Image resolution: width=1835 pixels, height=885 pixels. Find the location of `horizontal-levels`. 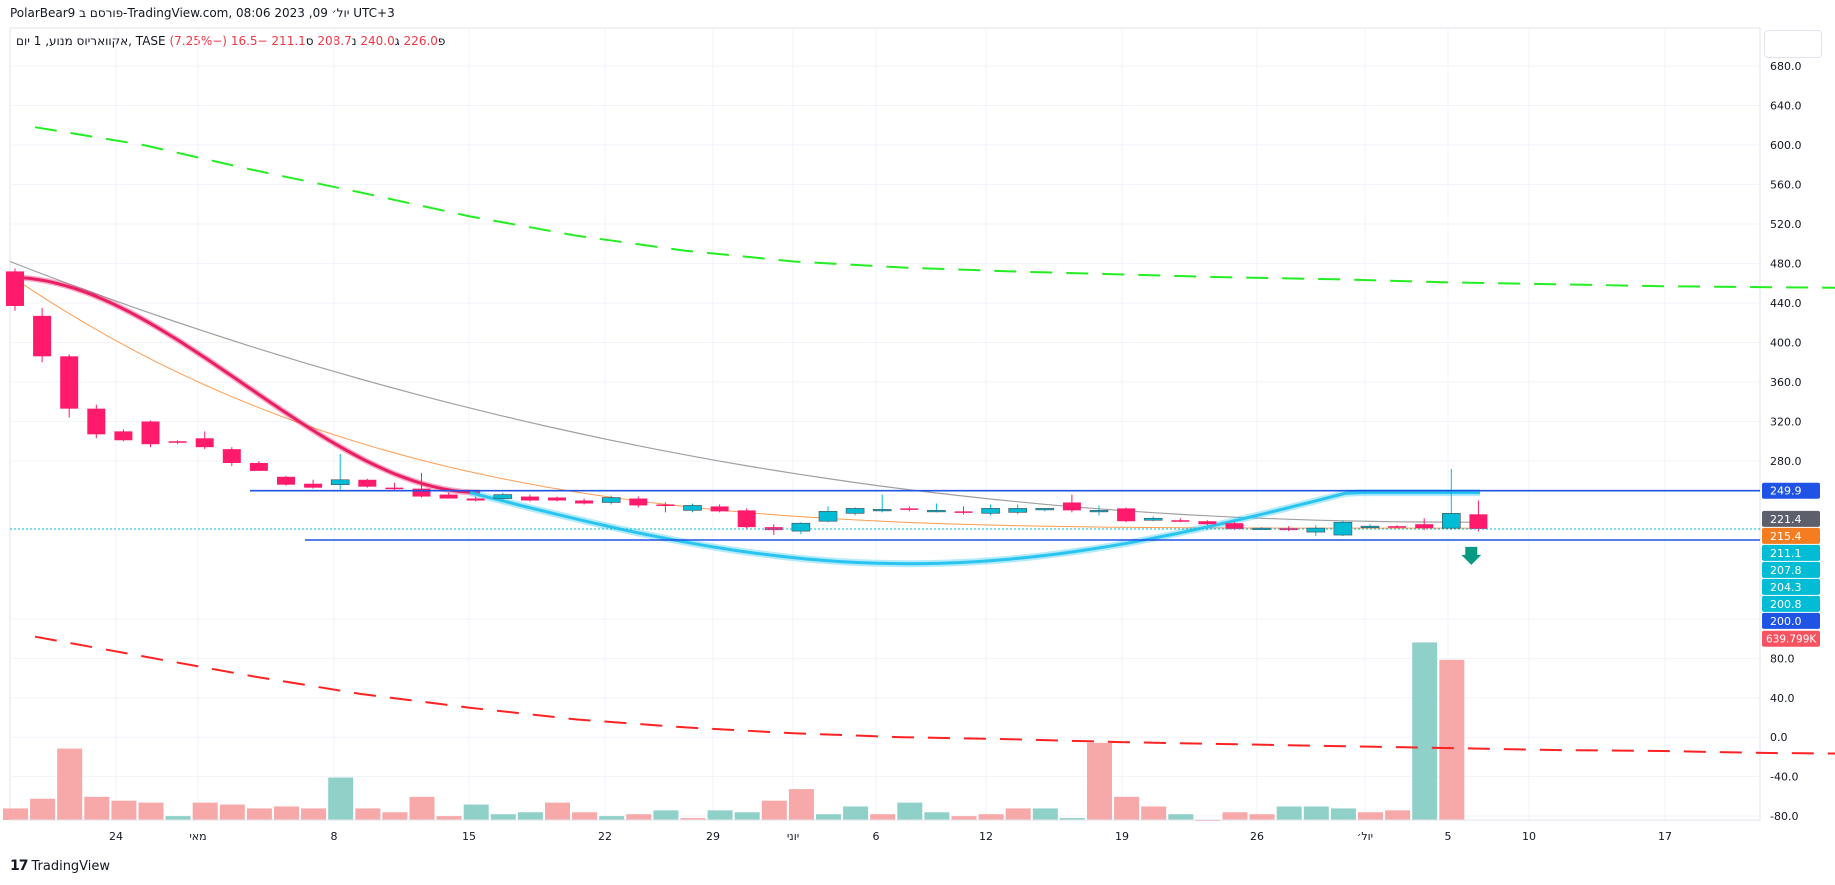

horizontal-levels is located at coordinates (885, 527).